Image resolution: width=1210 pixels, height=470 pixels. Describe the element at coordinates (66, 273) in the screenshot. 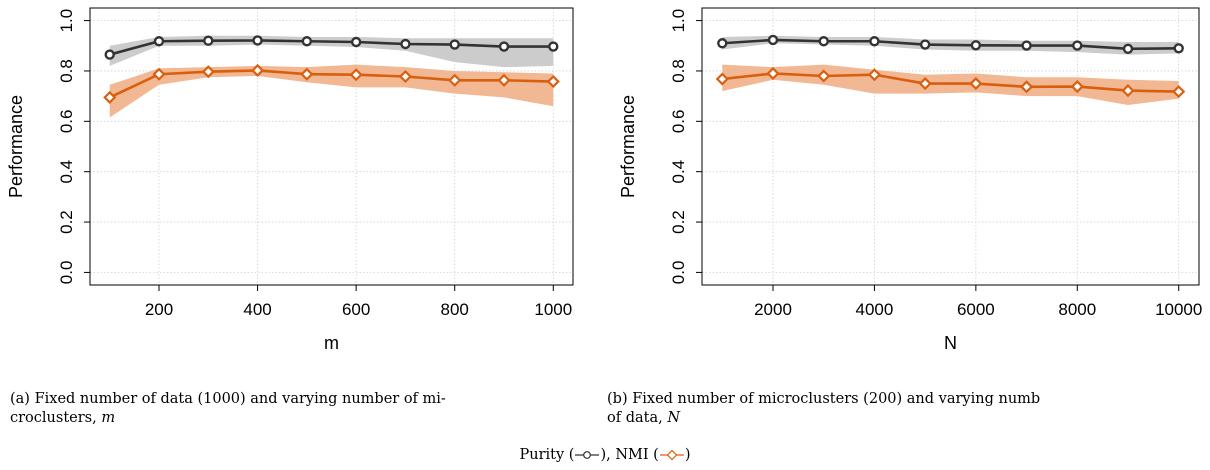

I see `chart-a-ytick-label-0: 0.0` at that location.